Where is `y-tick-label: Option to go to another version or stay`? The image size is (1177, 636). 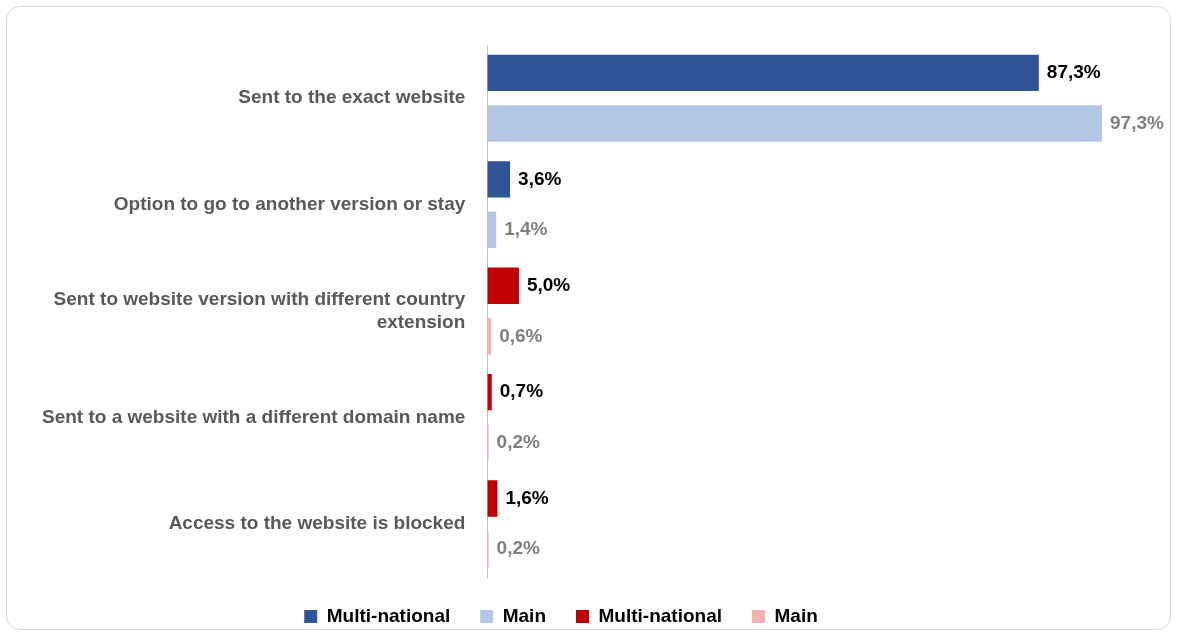
y-tick-label: Option to go to another version or stay is located at coordinates (289, 203).